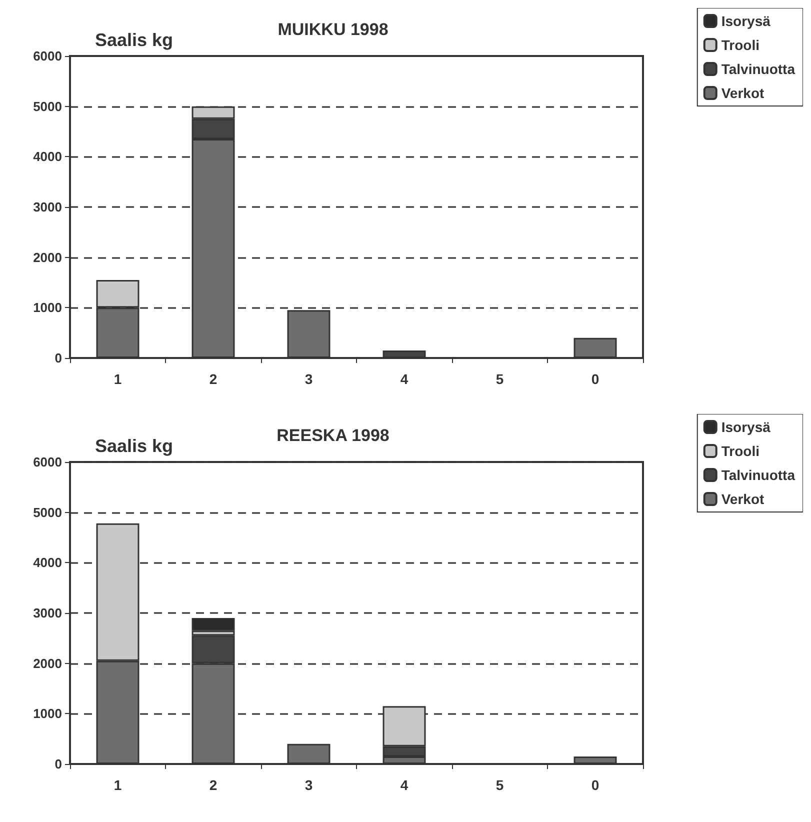 The height and width of the screenshot is (822, 811). Describe the element at coordinates (333, 435) in the screenshot. I see `chart-title: REESKA 1998` at that location.